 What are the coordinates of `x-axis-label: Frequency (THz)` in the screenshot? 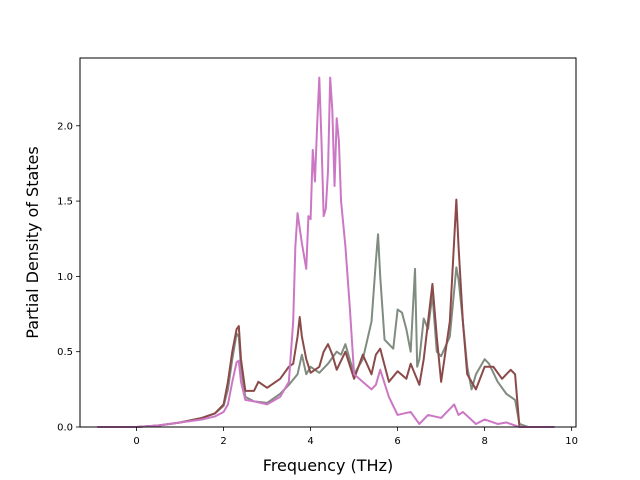 It's located at (328, 465).